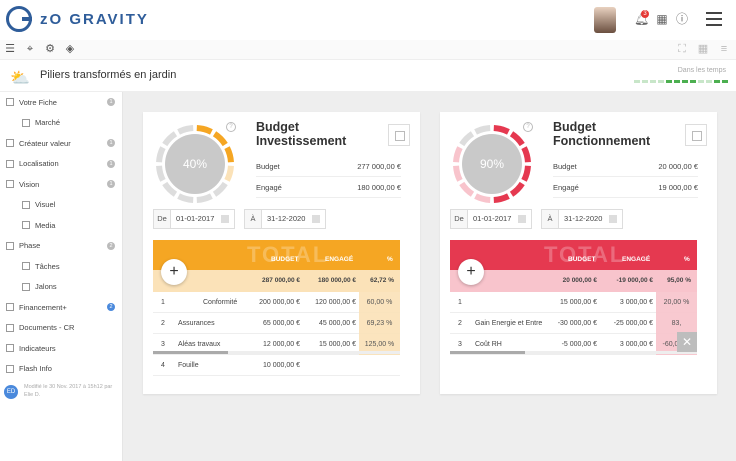 The height and width of the screenshot is (461, 736). I want to click on gauge-percent: 90%, so click(492, 164).